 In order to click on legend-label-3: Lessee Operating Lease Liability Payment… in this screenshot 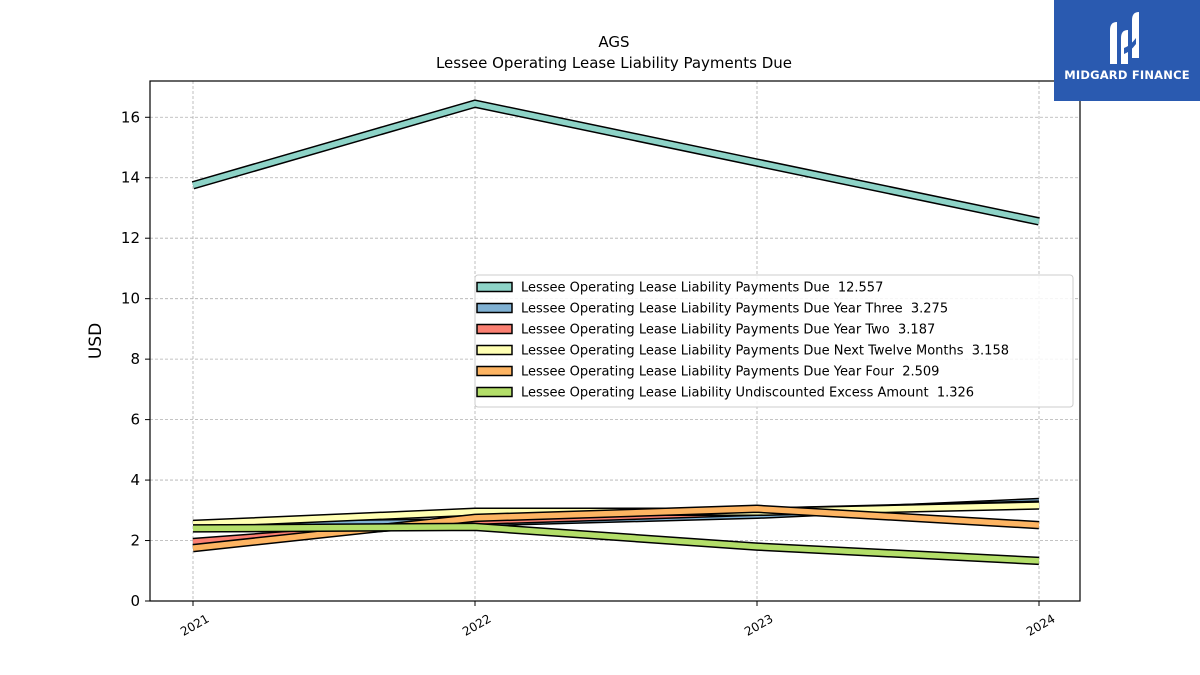, I will do `click(765, 351)`.